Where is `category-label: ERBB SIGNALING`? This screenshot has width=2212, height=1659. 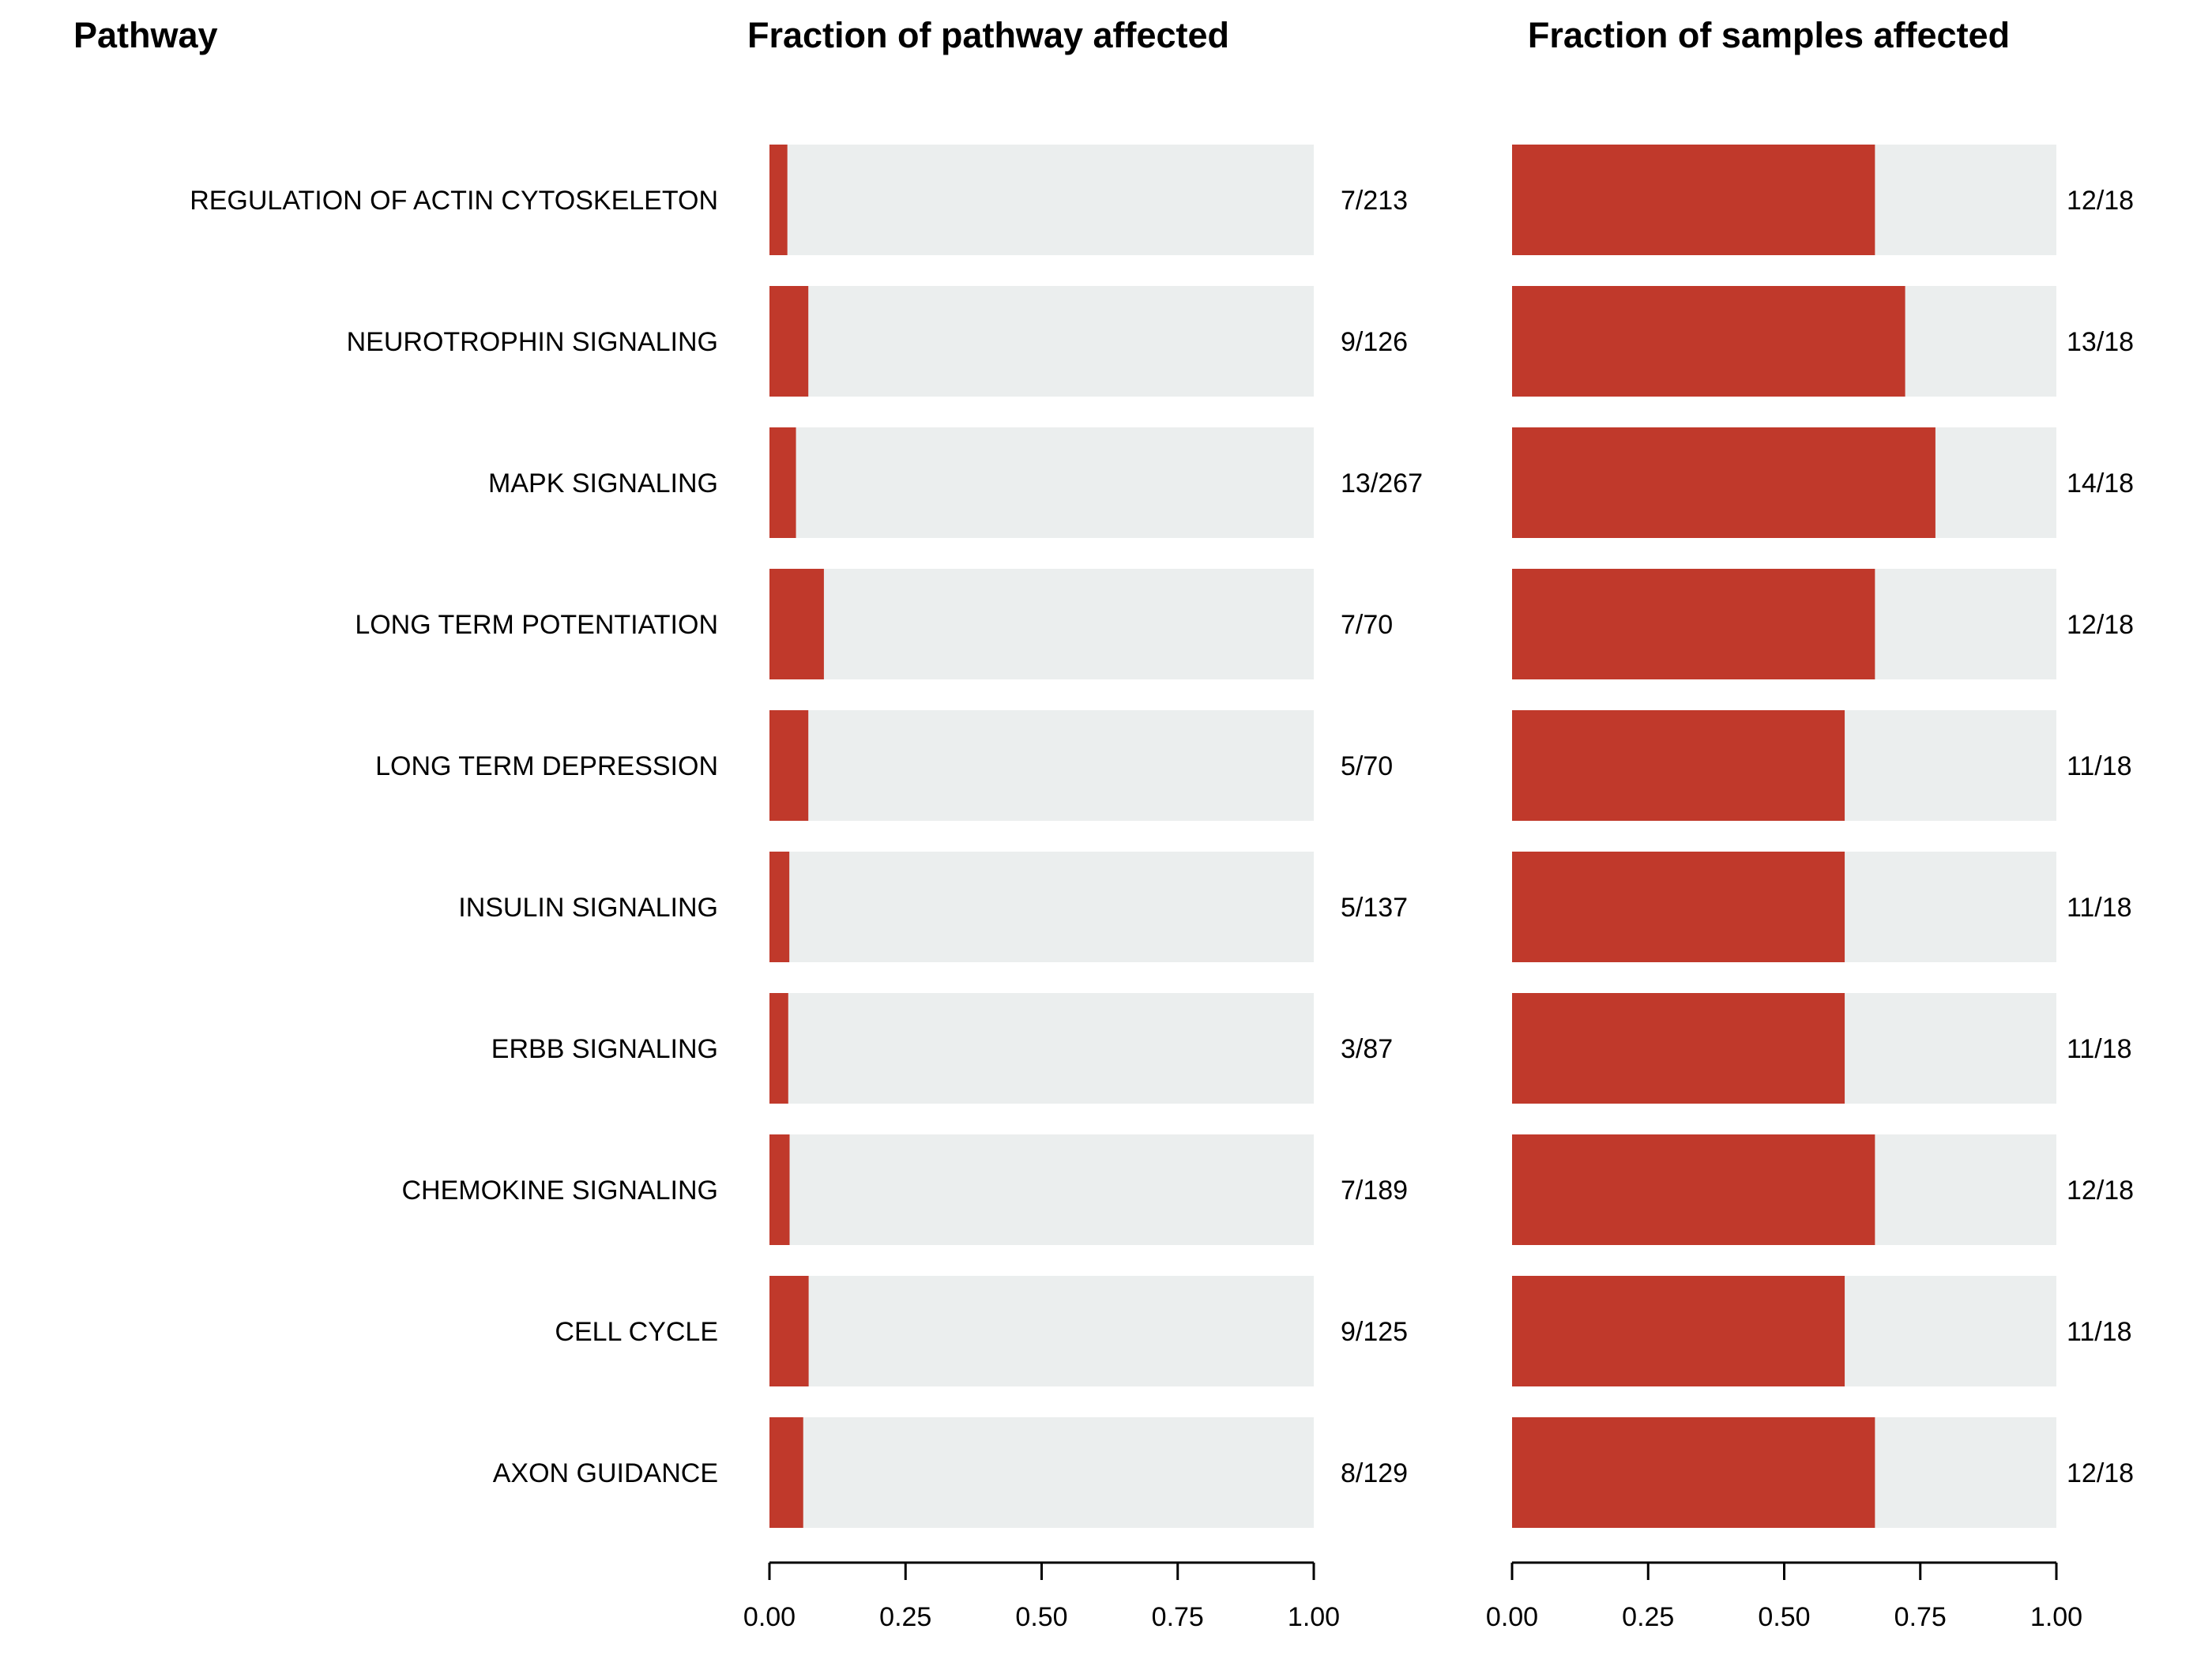
category-label: ERBB SIGNALING is located at coordinates (604, 1049).